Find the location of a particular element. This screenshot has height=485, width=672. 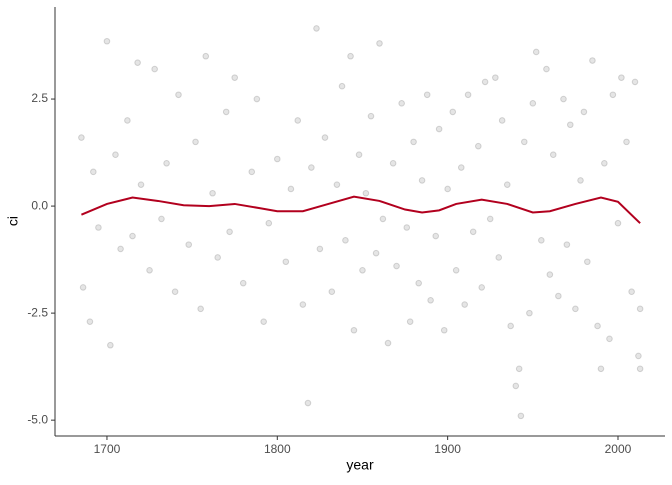

x-tick-label: 2000 is located at coordinates (618, 449).